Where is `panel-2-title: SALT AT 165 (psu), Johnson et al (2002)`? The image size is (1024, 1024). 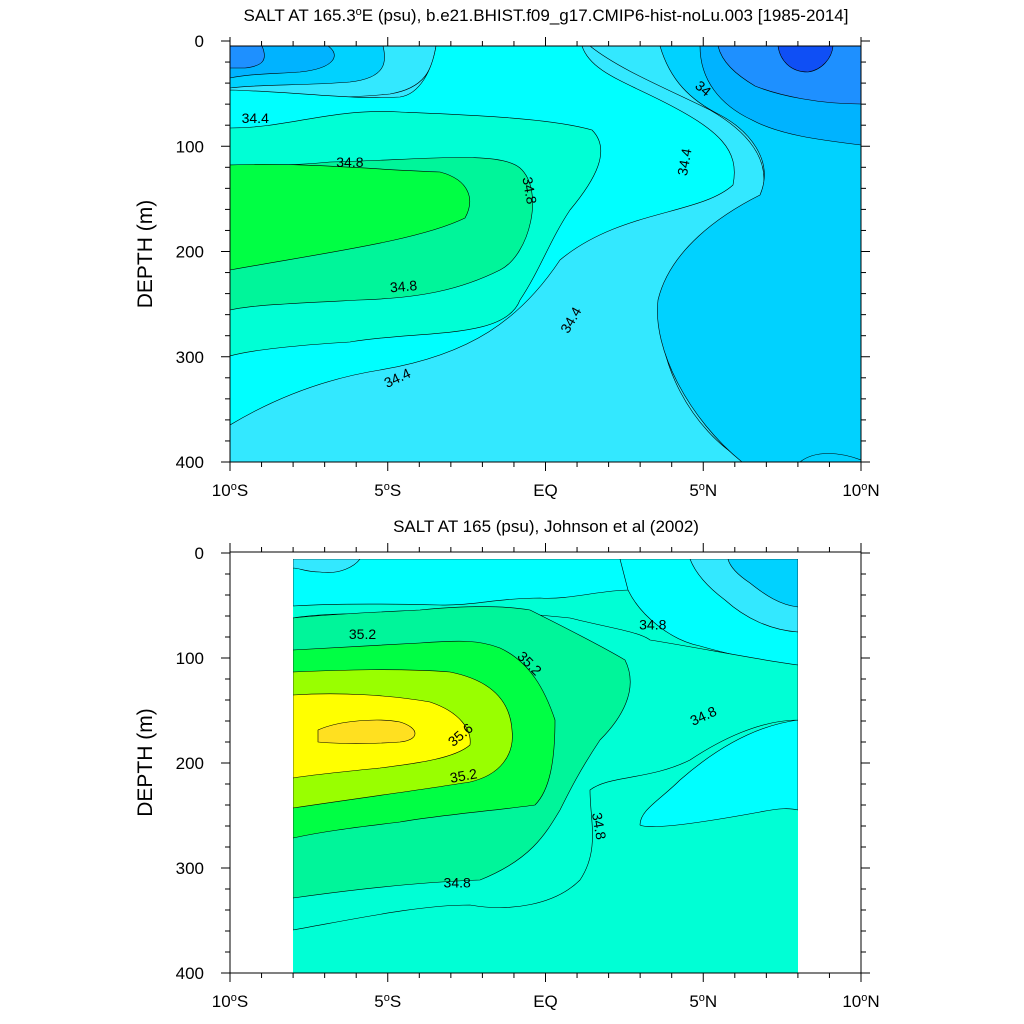 panel-2-title: SALT AT 165 (psu), Johnson et al (2002) is located at coordinates (546, 526).